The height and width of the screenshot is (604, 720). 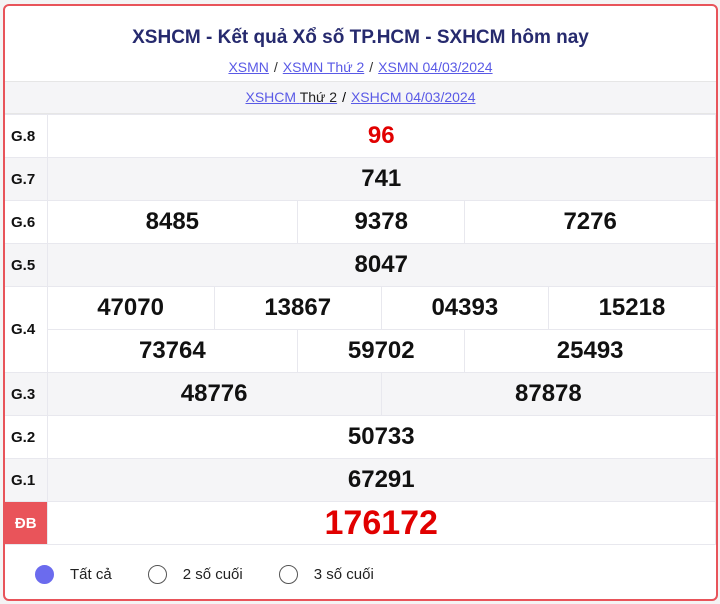 What do you see at coordinates (343, 574) in the screenshot?
I see `filter-label: 3 số cuối` at bounding box center [343, 574].